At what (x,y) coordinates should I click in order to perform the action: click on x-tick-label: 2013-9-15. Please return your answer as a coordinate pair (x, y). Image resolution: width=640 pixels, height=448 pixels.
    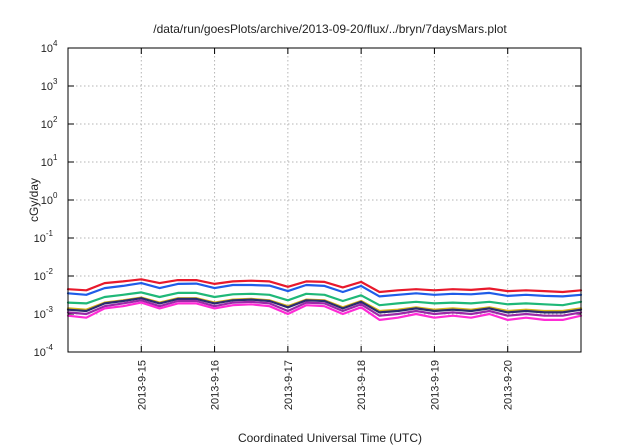
    Looking at the image, I should click on (142, 385).